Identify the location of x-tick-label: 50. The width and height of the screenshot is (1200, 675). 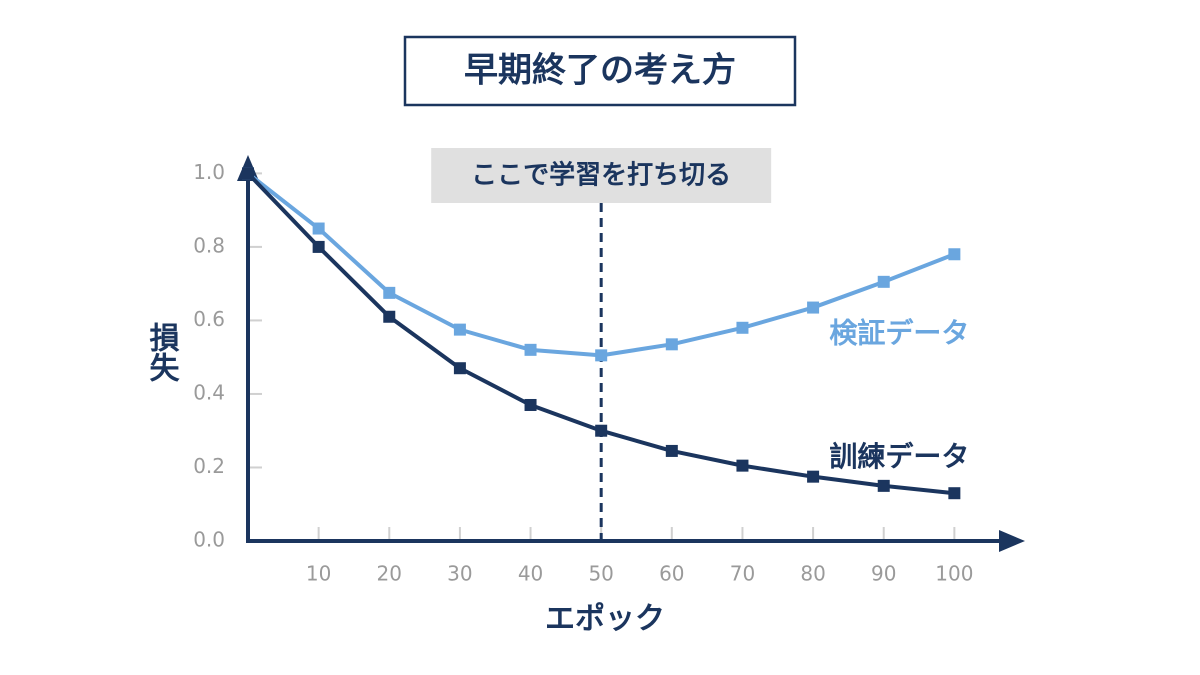
(600, 574).